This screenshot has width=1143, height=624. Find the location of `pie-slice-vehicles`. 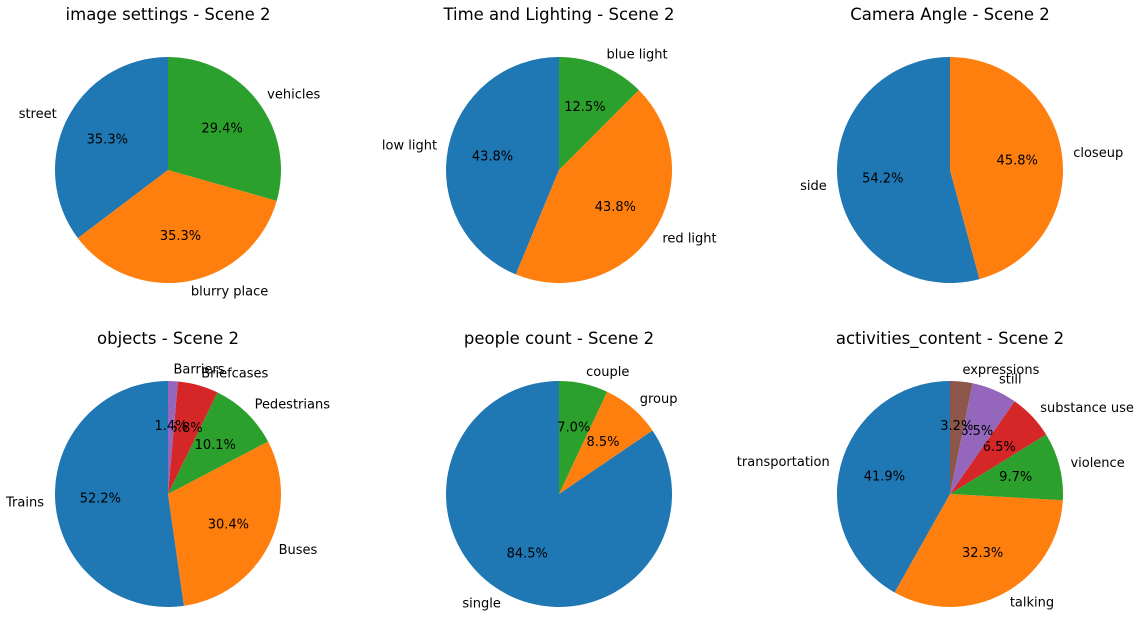

pie-slice-vehicles is located at coordinates (224, 129).